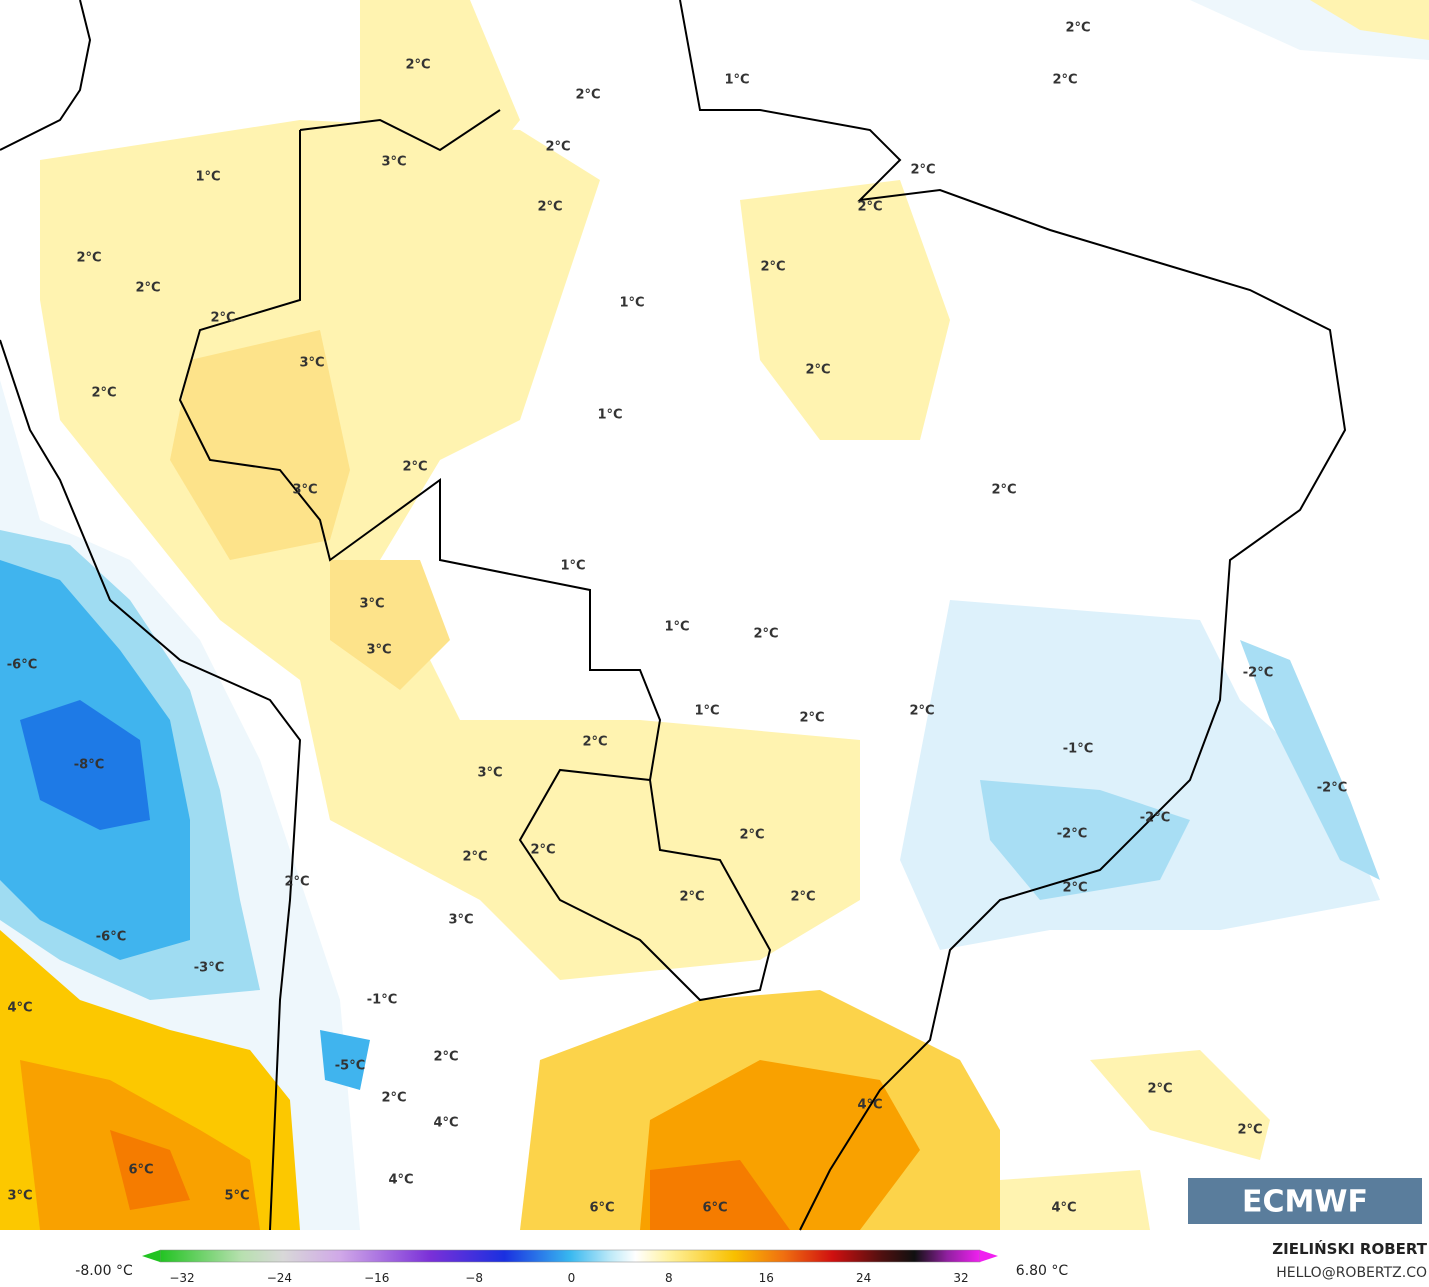 The image size is (1429, 1287). I want to click on logo-text: ECMWF, so click(1305, 1202).